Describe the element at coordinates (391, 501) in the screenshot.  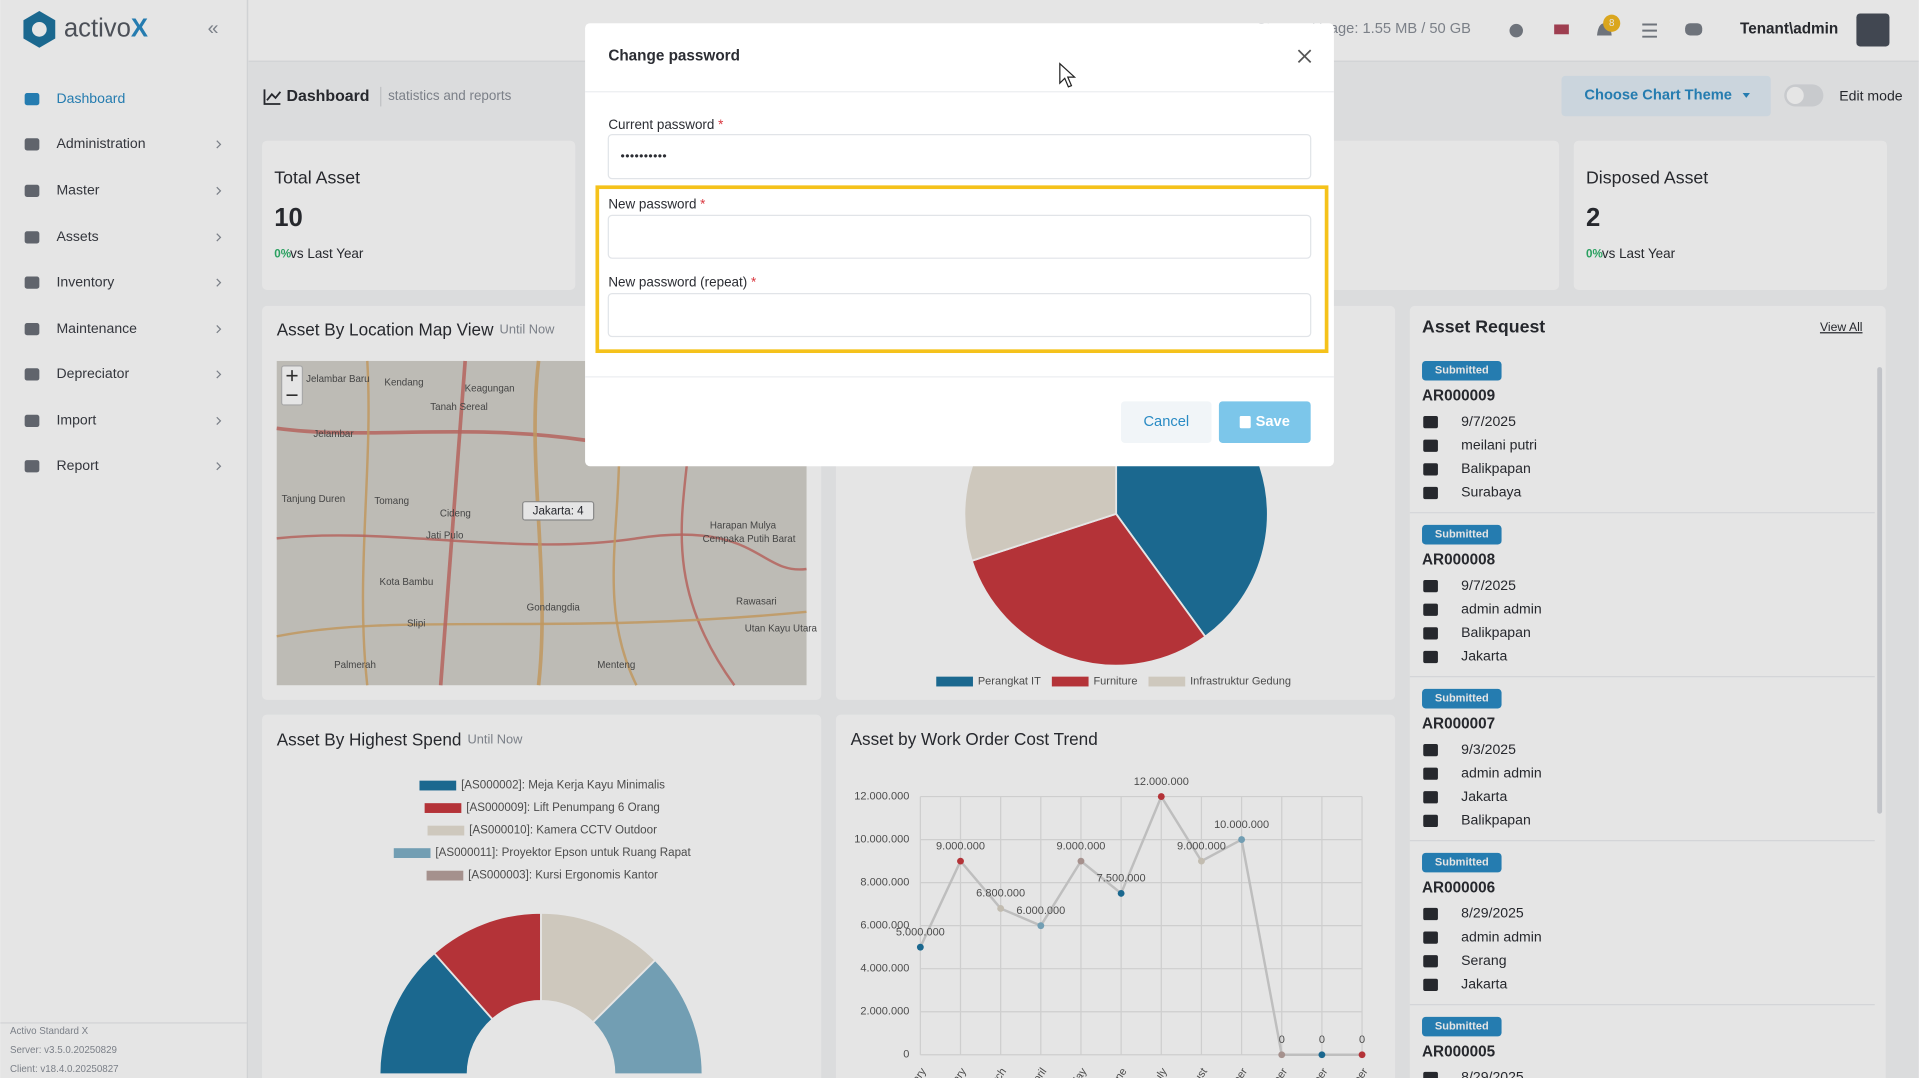
I see `map-place-label: Tomang` at that location.